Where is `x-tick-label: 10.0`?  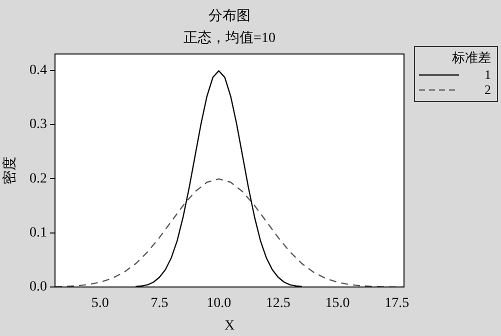 x-tick-label: 10.0 is located at coordinates (219, 304).